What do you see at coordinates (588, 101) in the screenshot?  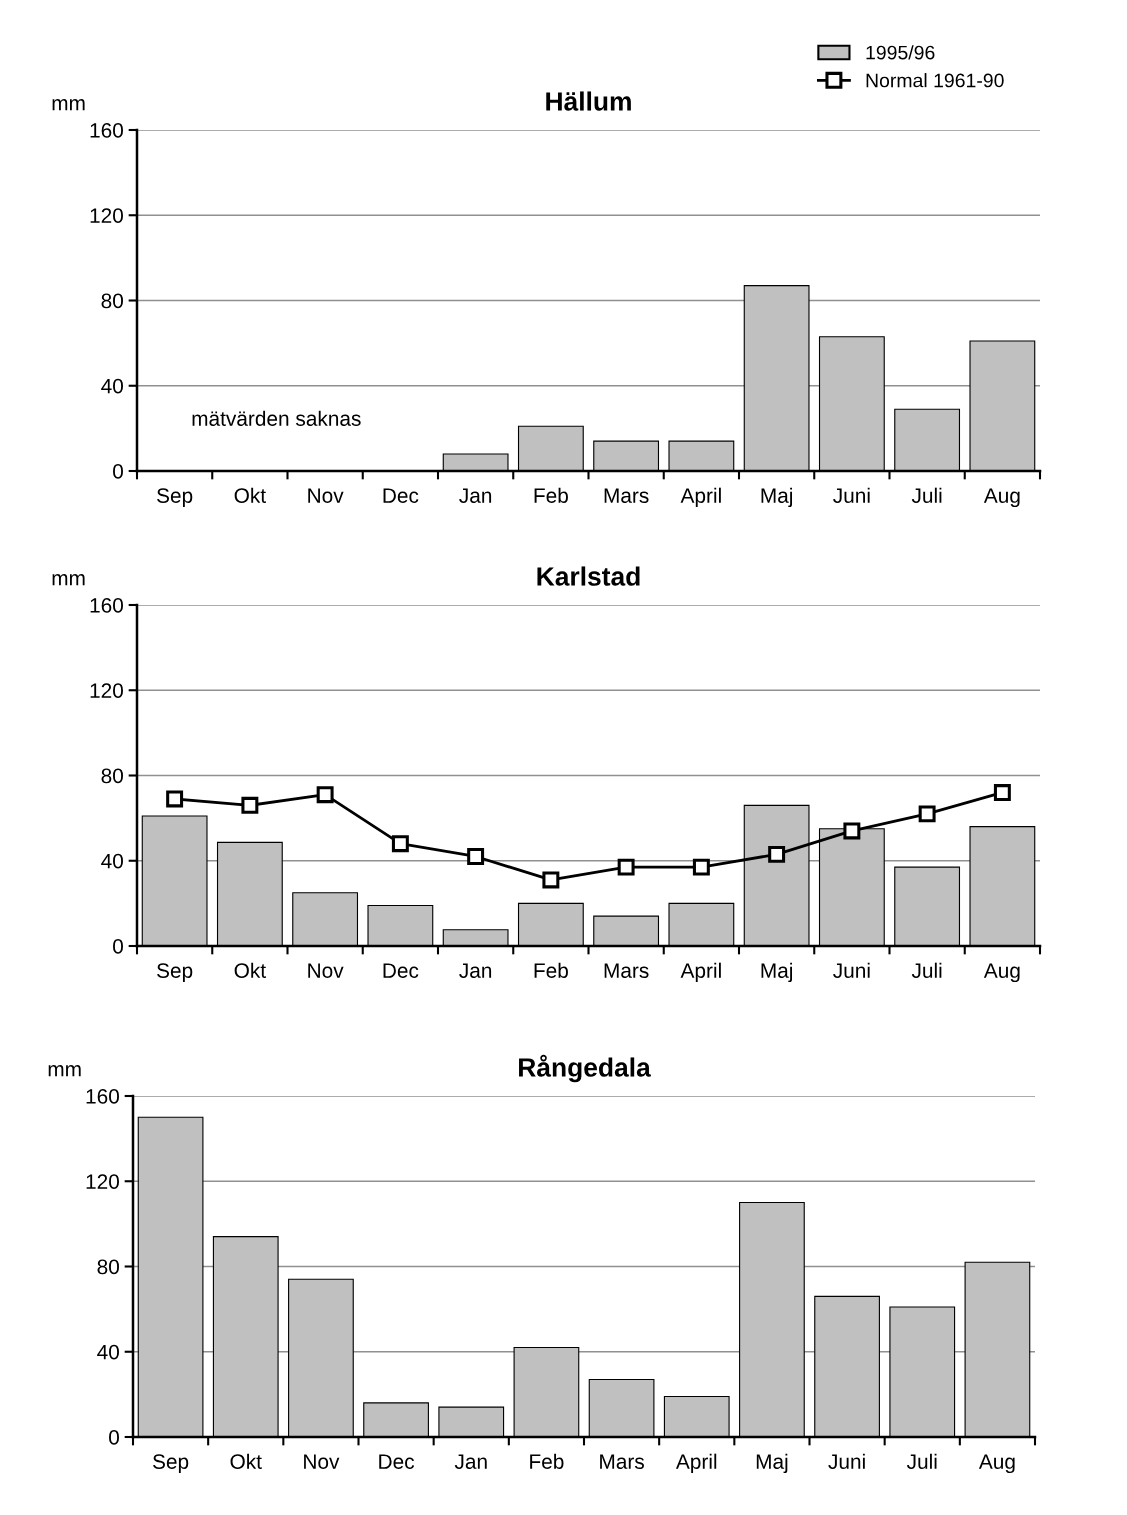 I see `chart-title: Hällum` at bounding box center [588, 101].